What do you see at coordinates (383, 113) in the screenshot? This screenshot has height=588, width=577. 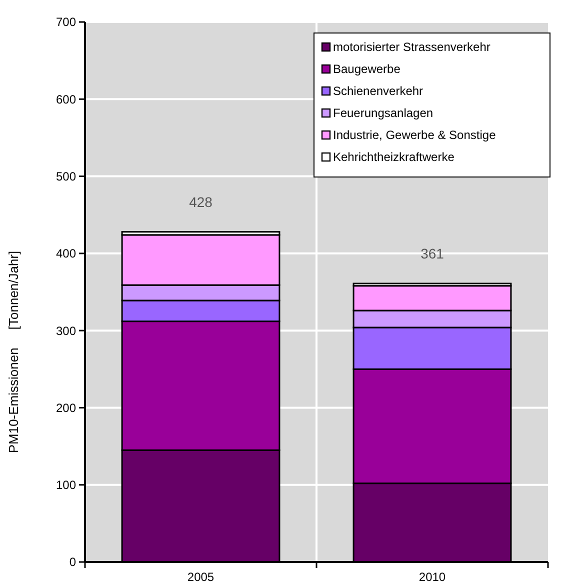 I see `legend-label: Feuerungsanlagen` at bounding box center [383, 113].